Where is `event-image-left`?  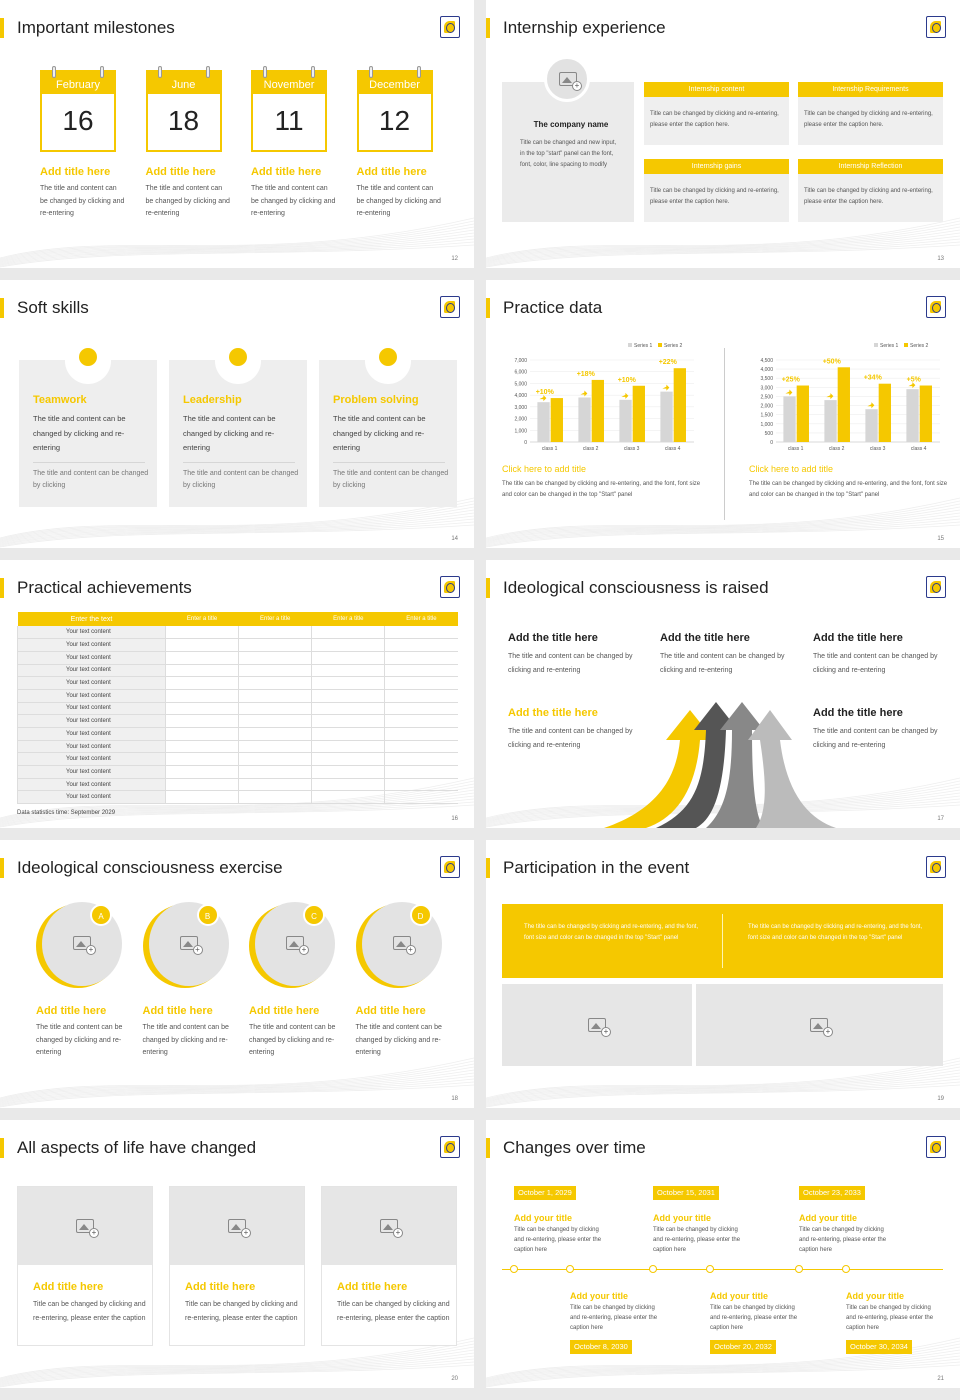 event-image-left is located at coordinates (597, 1025).